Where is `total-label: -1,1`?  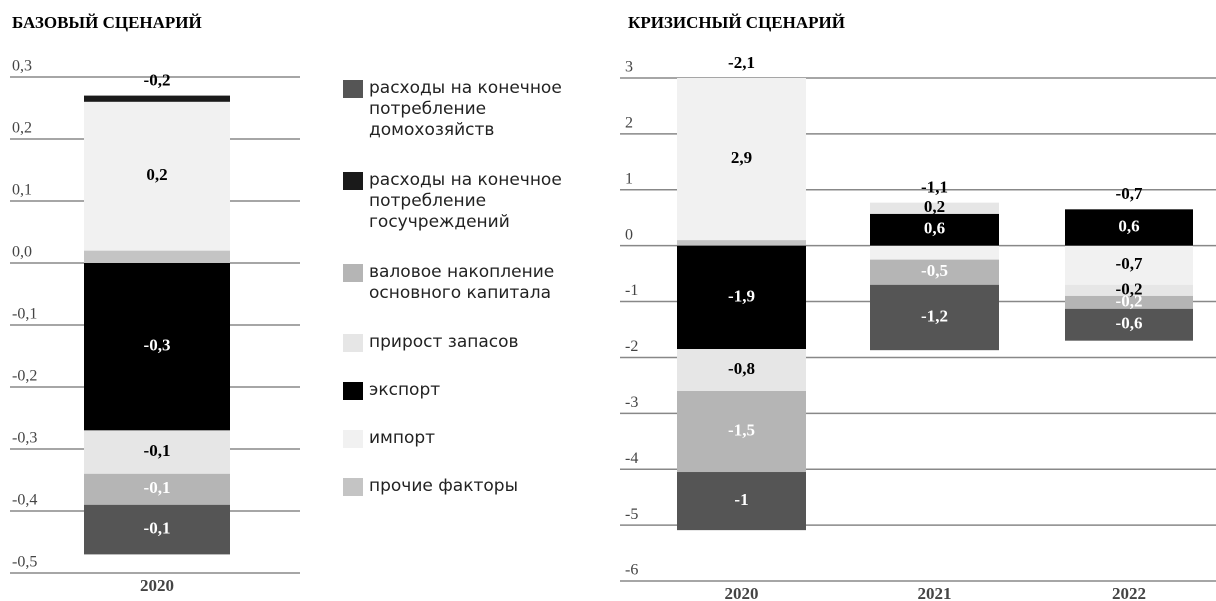 total-label: -1,1 is located at coordinates (934, 187).